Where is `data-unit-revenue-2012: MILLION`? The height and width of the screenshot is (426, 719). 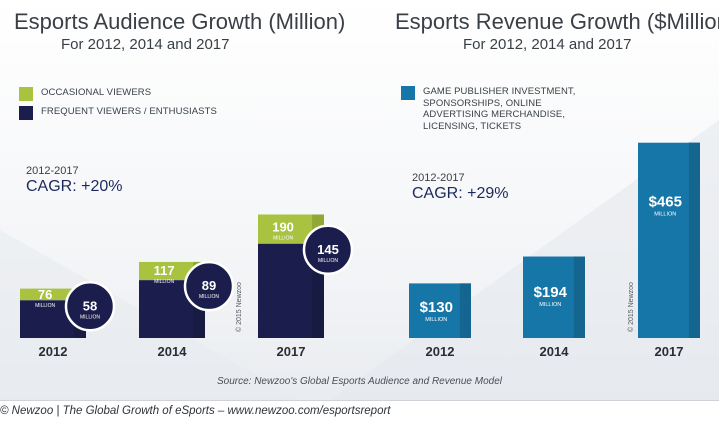 data-unit-revenue-2012: MILLION is located at coordinates (436, 320).